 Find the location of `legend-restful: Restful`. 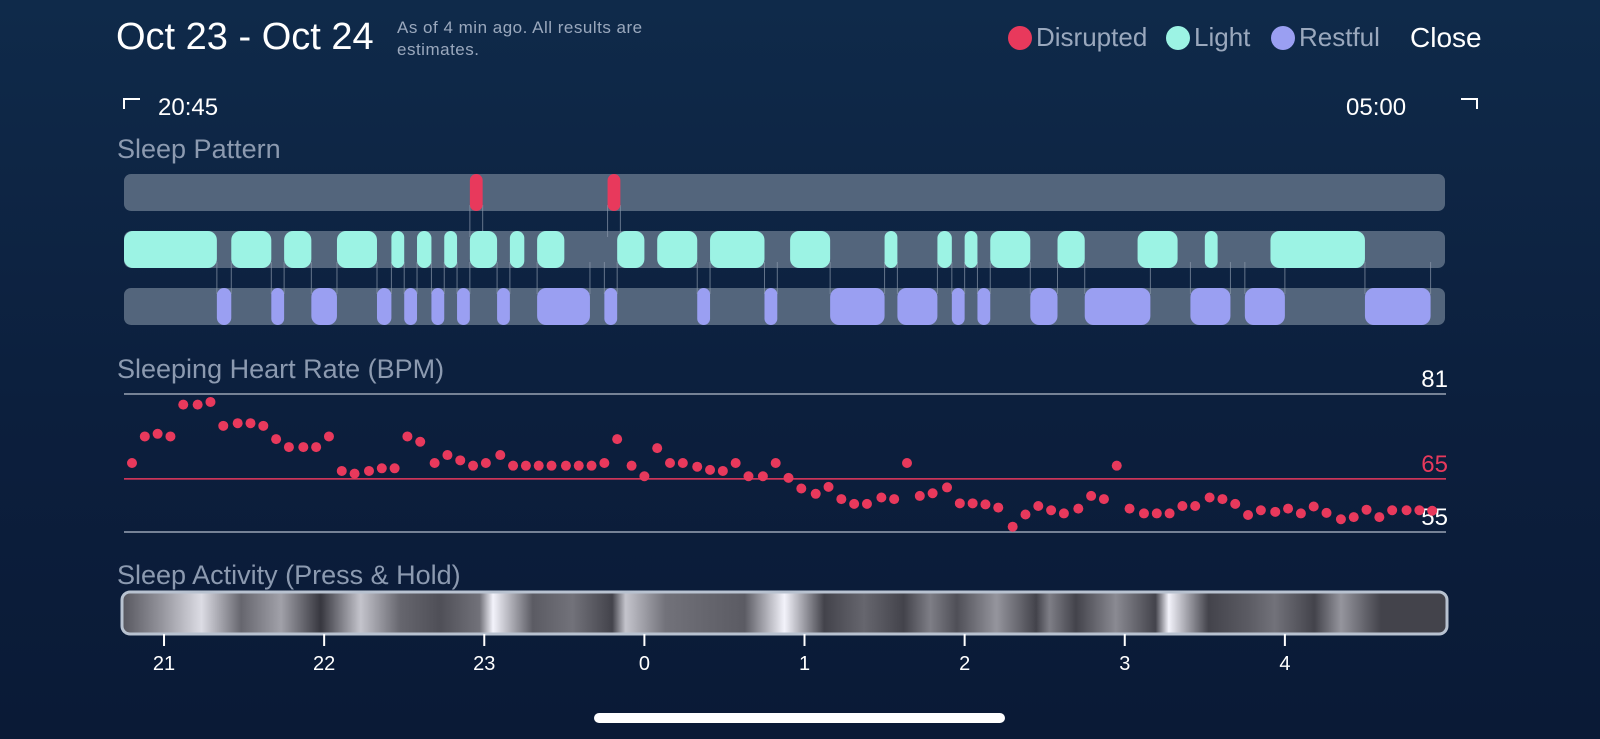

legend-restful: Restful is located at coordinates (1325, 37).